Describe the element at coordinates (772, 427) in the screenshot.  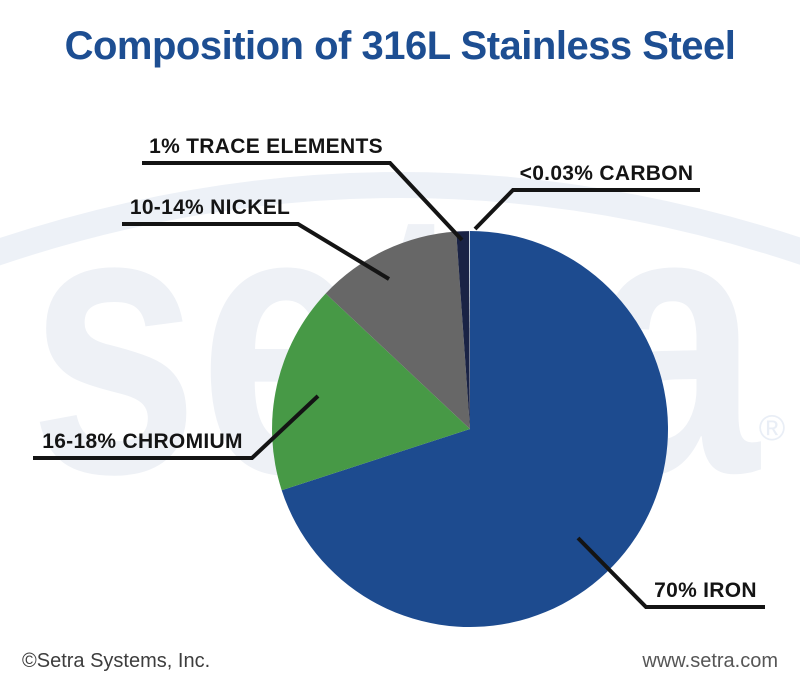
I see `registered-trademark-icon: ®` at that location.